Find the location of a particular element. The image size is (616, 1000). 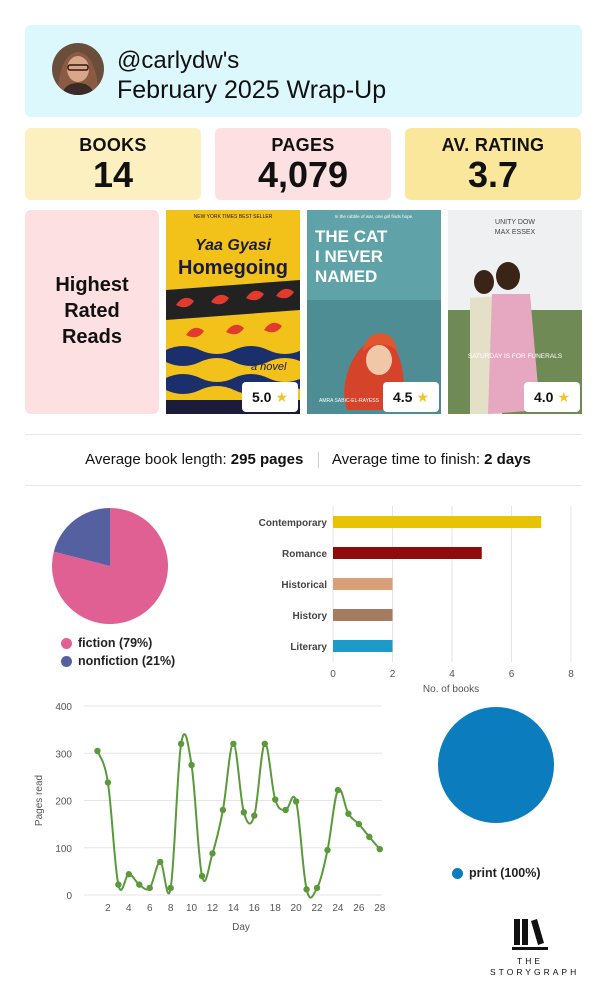

book-rating-badge: 5.0 ★ is located at coordinates (270, 397).